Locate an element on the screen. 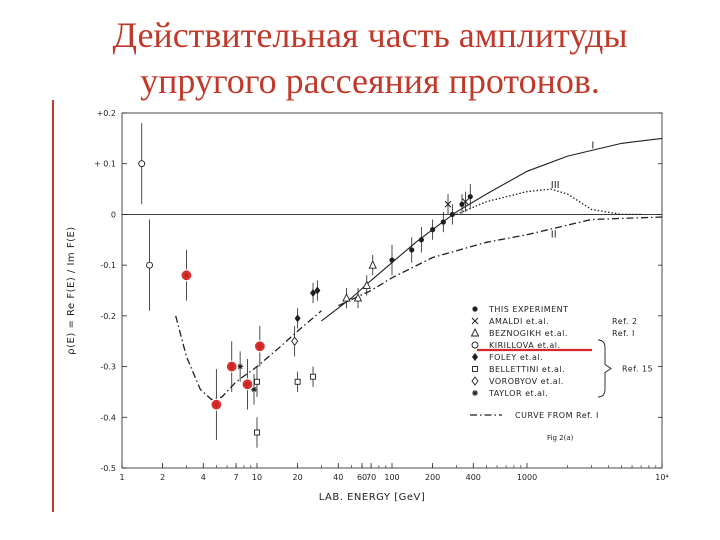 The image size is (720, 540). curve-label: I is located at coordinates (592, 146).